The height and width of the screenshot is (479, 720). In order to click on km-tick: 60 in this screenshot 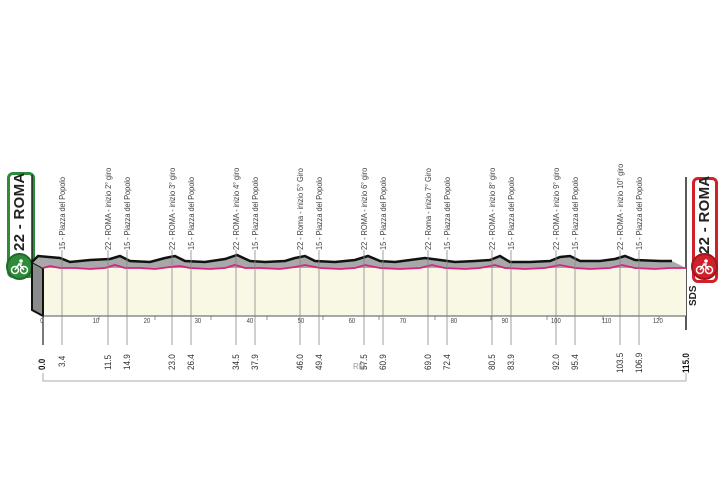, I will do `click(352, 321)`.